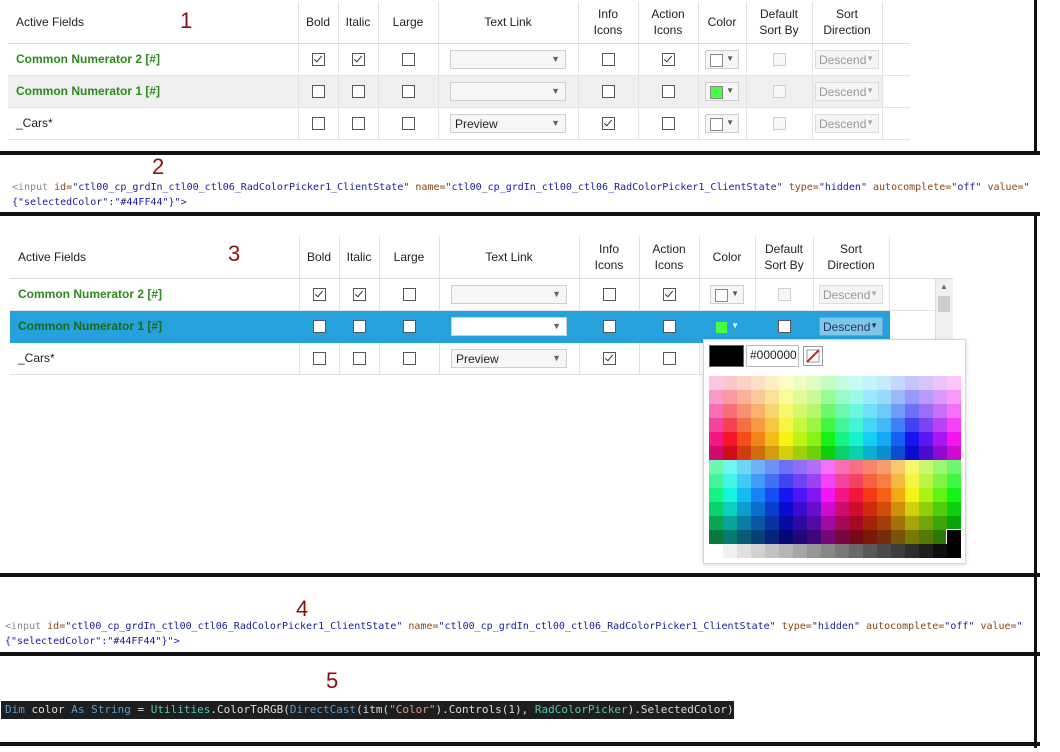 The image size is (1060, 752). I want to click on large-checkbox, so click(409, 295).